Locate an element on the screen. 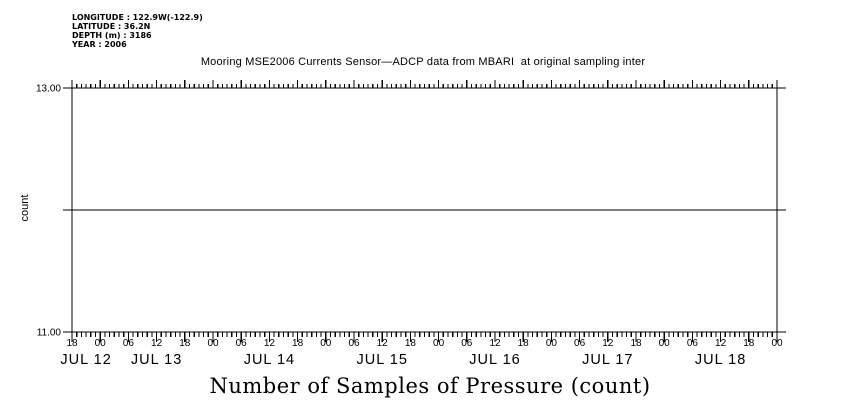 The width and height of the screenshot is (841, 420). y-tick-labels: 13.00 11.00 is located at coordinates (48, 211).